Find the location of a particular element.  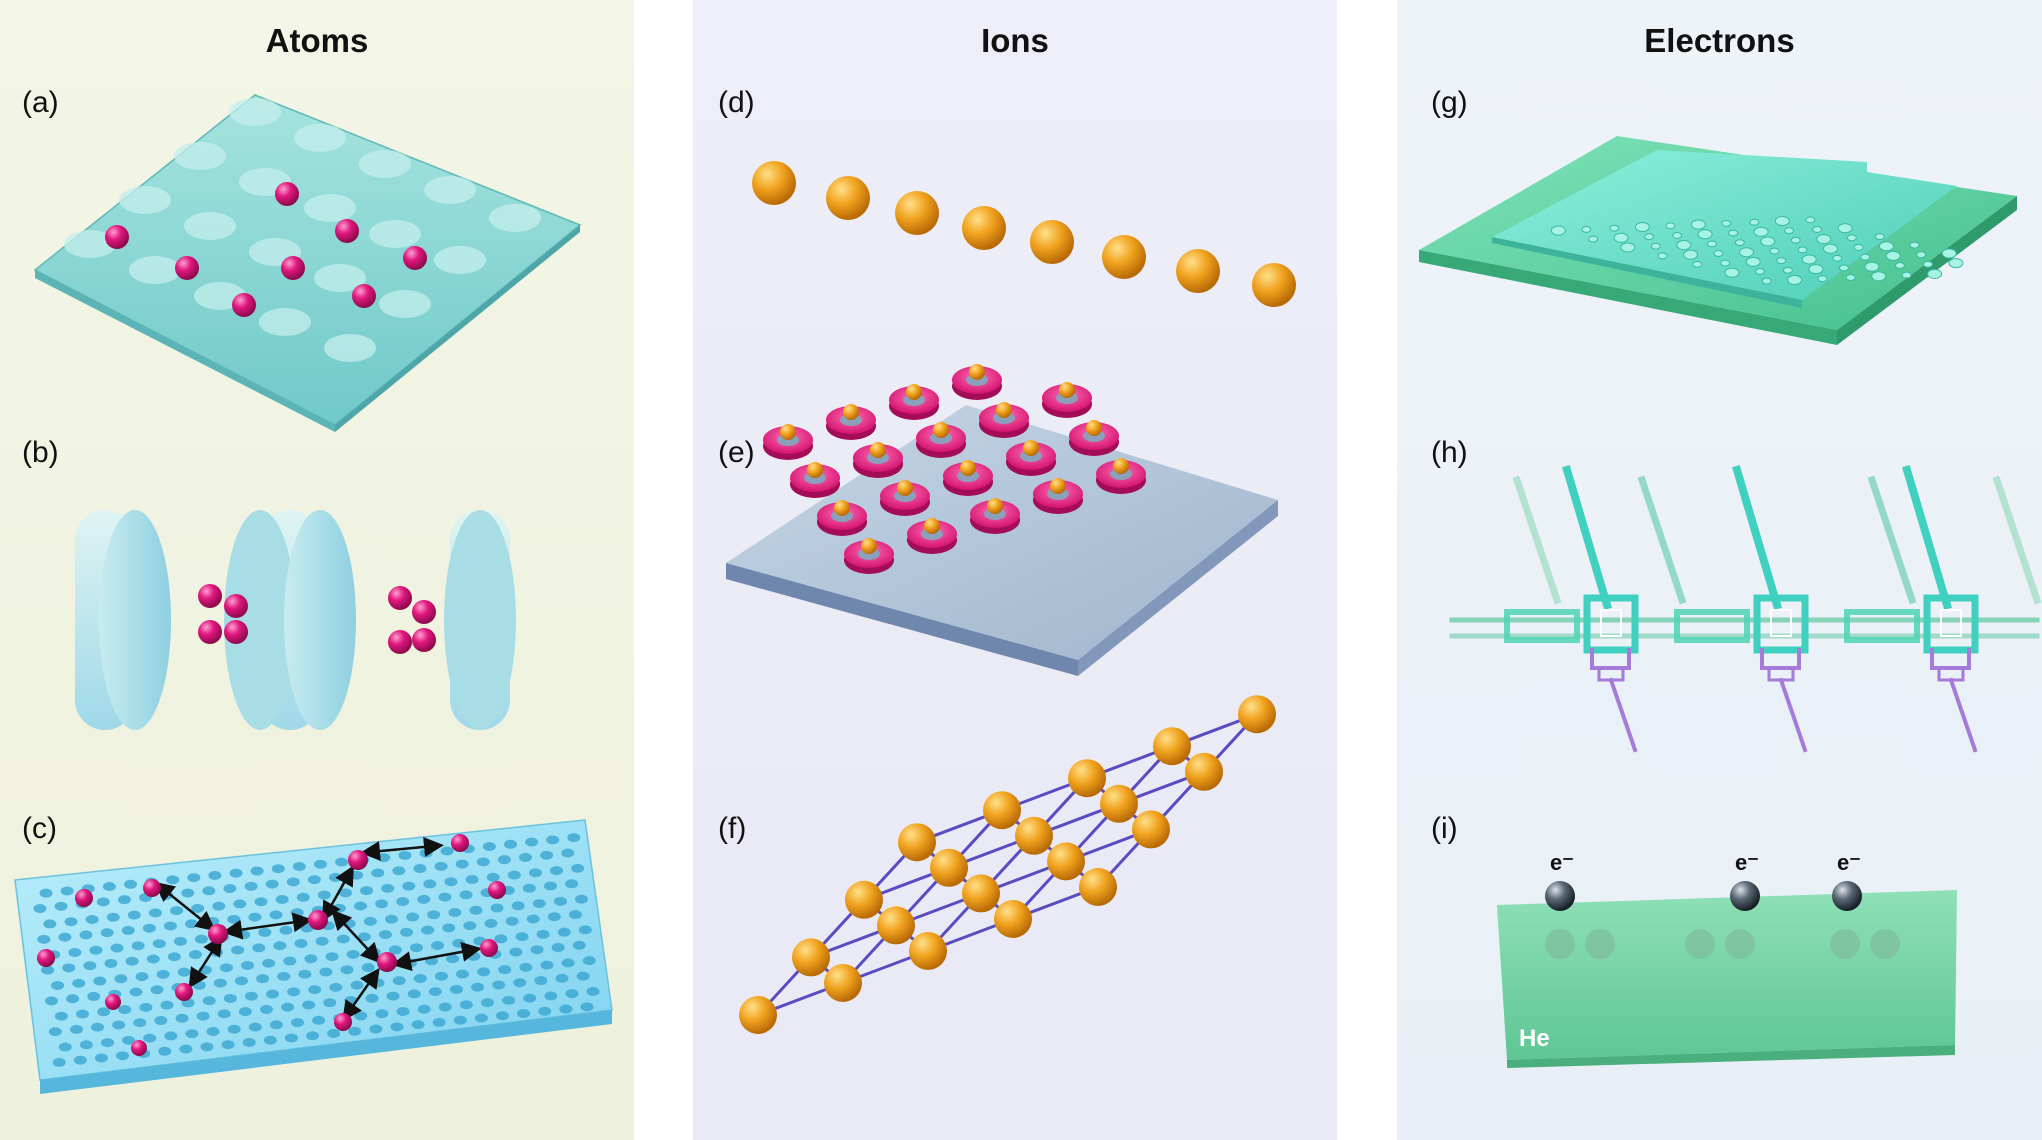

ion-crystal-lattice is located at coordinates (1007, 864).